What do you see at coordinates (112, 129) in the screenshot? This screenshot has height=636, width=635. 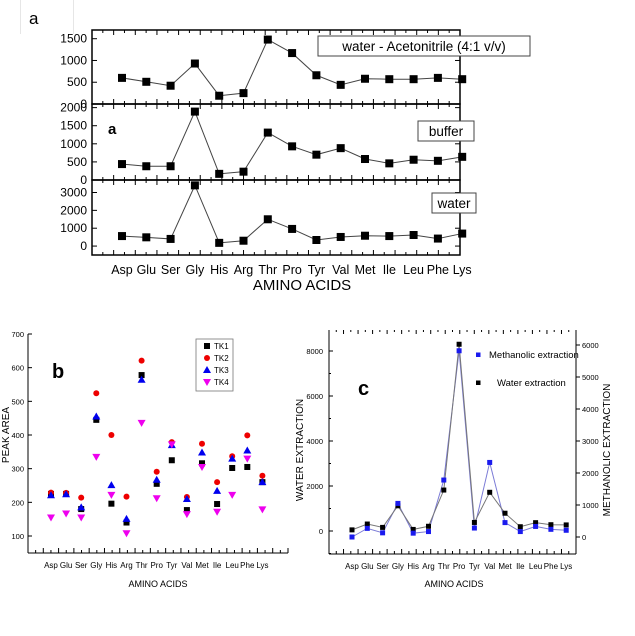 I see `subplot-annotation: a` at bounding box center [112, 129].